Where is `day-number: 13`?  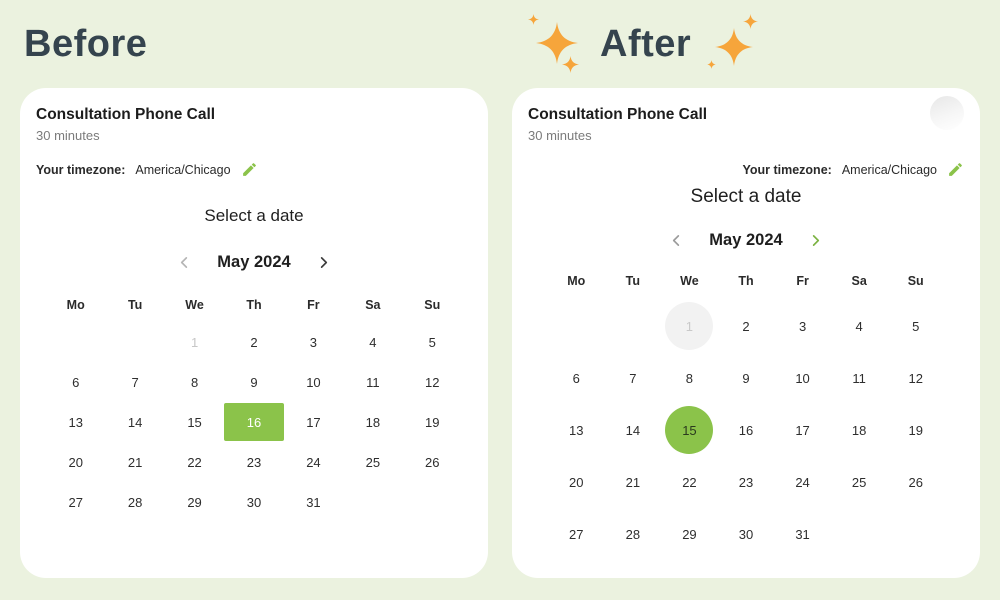 day-number: 13 is located at coordinates (576, 430).